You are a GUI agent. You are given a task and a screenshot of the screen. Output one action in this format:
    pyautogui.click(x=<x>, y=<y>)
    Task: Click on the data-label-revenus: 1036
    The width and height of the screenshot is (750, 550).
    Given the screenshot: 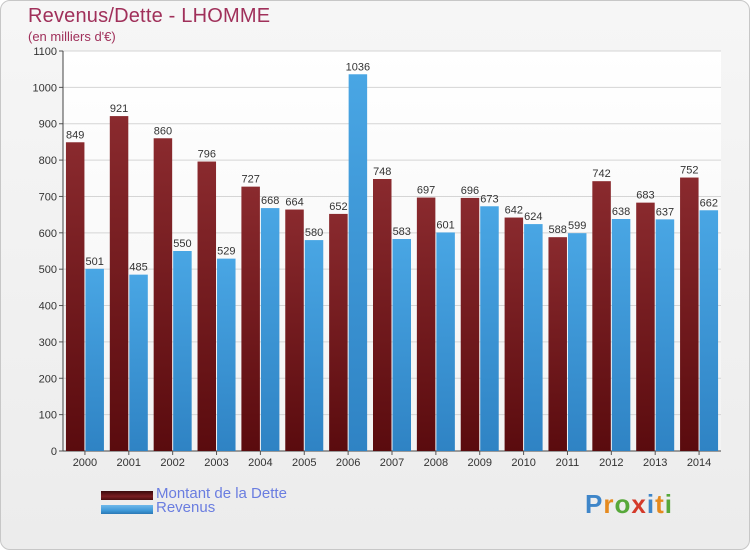 What is the action you would take?
    pyautogui.click(x=358, y=67)
    